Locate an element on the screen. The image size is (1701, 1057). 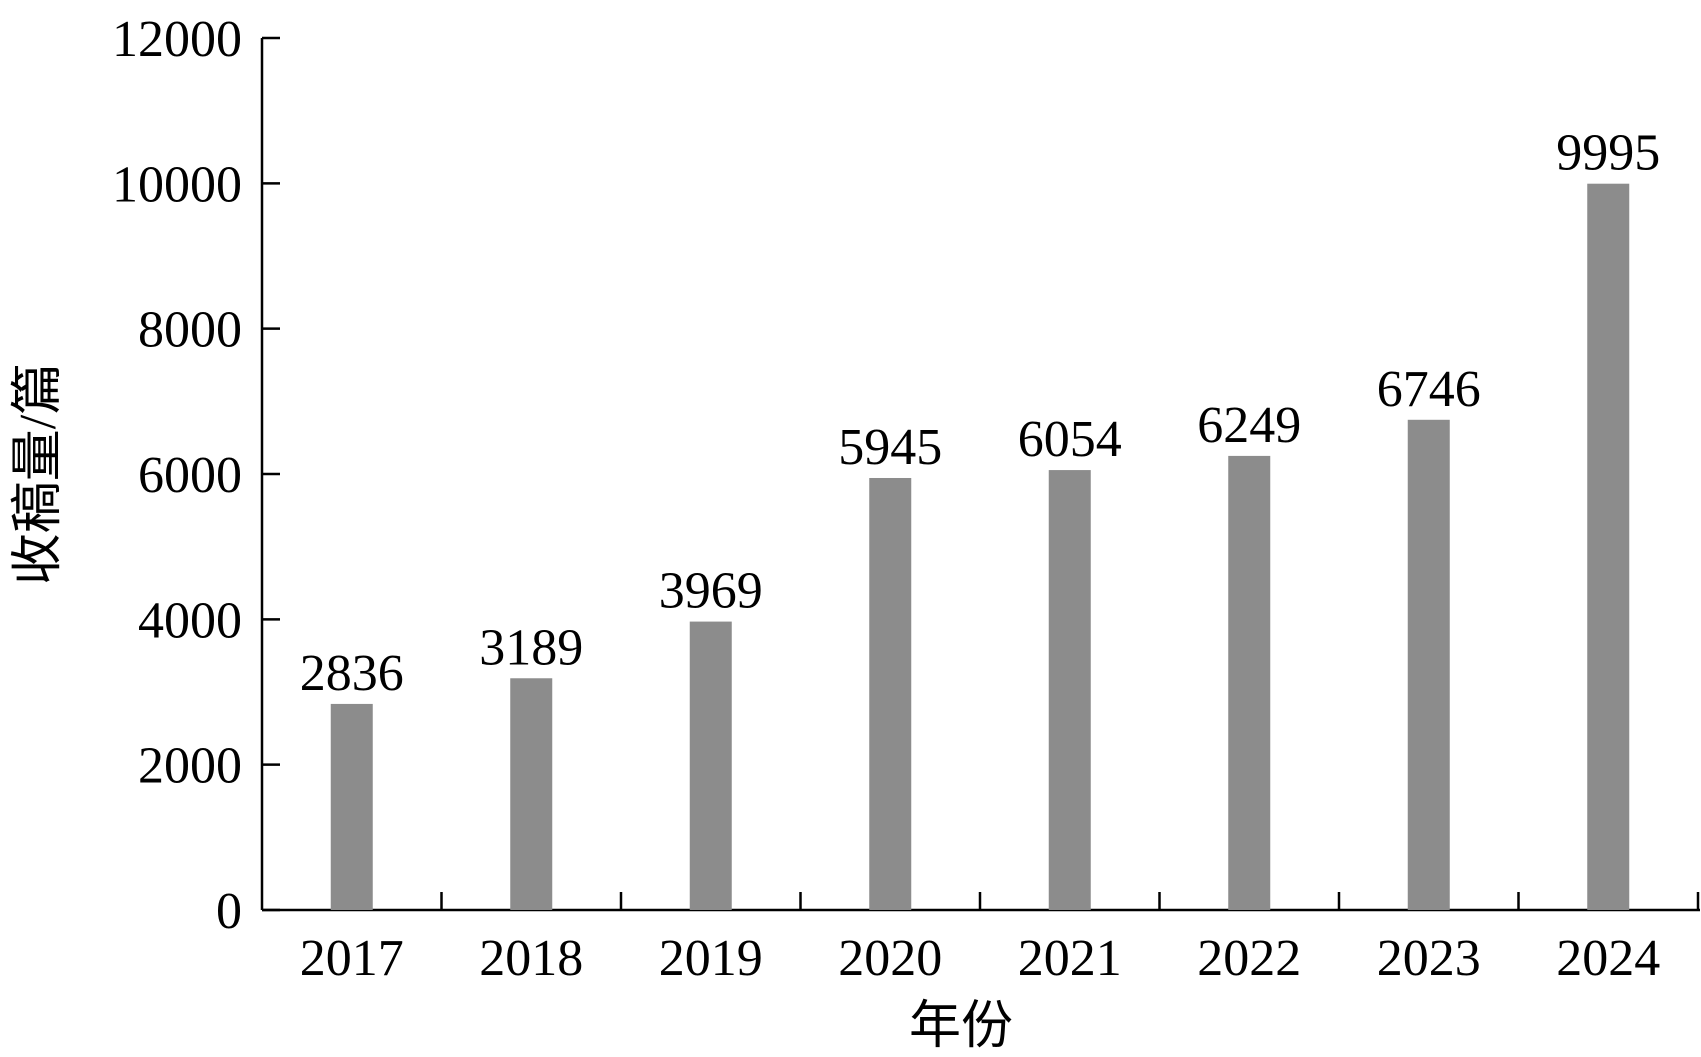
y-tick-label: 0 is located at coordinates (229, 911).